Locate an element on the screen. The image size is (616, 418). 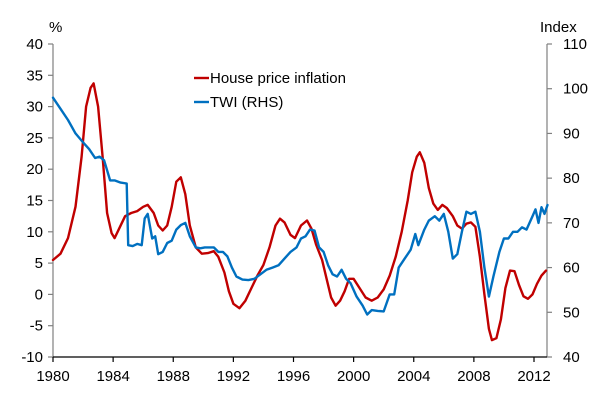
left-y-ticks: -10 -5 0 5 10 15 20 25 30 35 40 is located at coordinates (37, 201).